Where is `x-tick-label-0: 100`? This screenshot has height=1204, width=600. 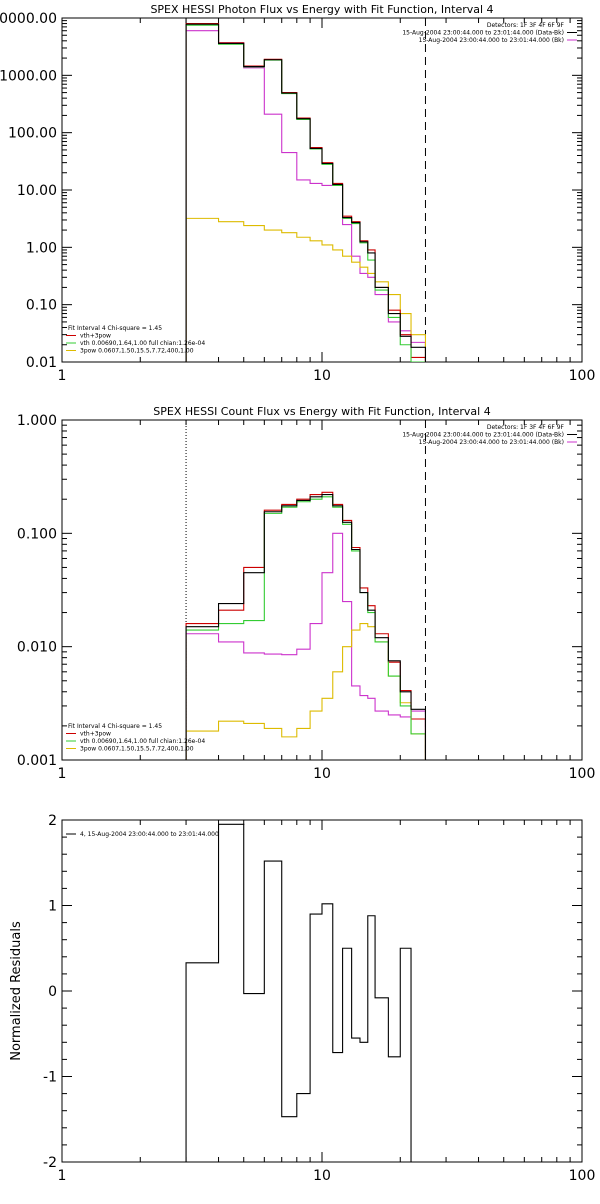
x-tick-label-0: 100 is located at coordinates (582, 376).